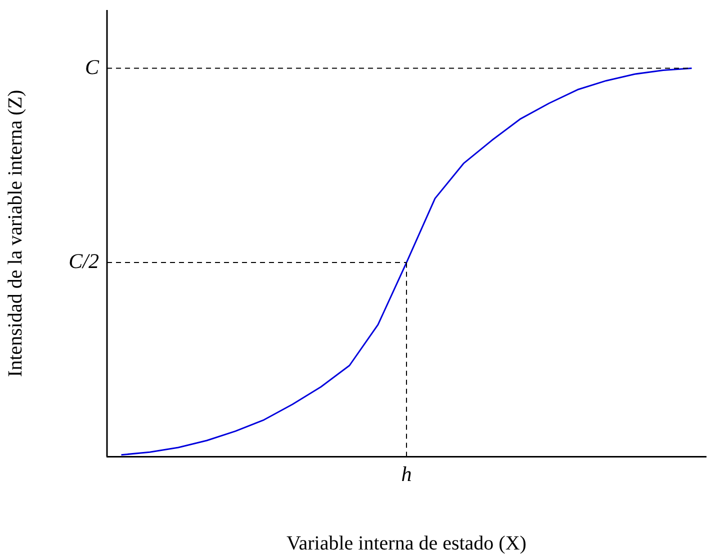 The image size is (712, 558). I want to click on annotation: h, so click(406, 474).